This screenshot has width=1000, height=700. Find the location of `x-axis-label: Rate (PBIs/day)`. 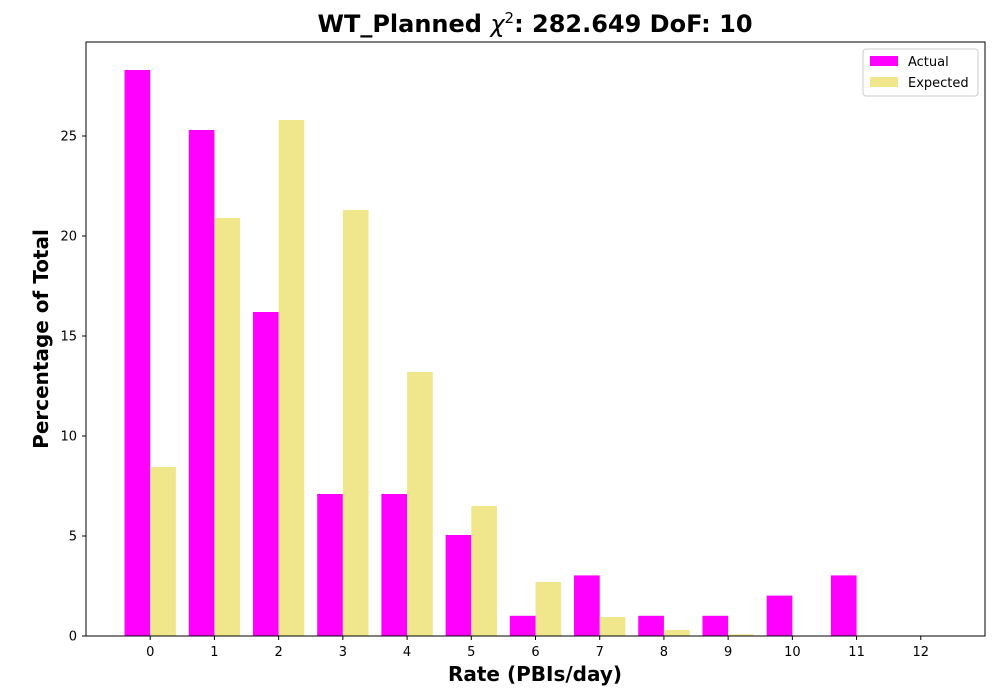

x-axis-label: Rate (PBIs/day) is located at coordinates (535, 674).